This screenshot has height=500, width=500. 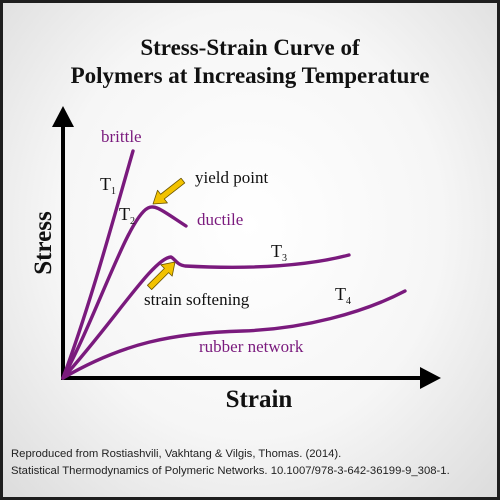 I want to click on curve-label-t3: T3, so click(x=279, y=252).